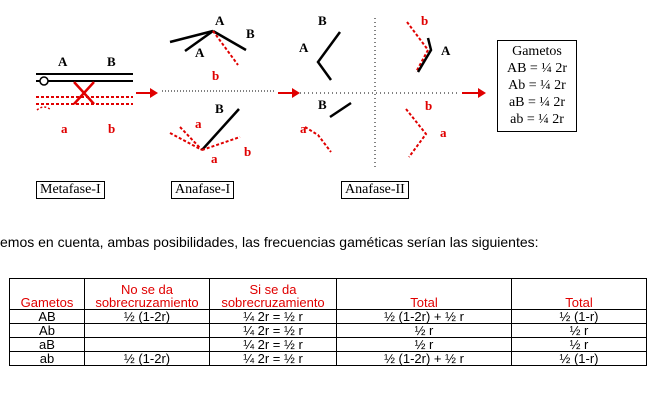 Image resolution: width=660 pixels, height=408 pixels. What do you see at coordinates (205, 129) in the screenshot?
I see `anafase-i-bottom` at bounding box center [205, 129].